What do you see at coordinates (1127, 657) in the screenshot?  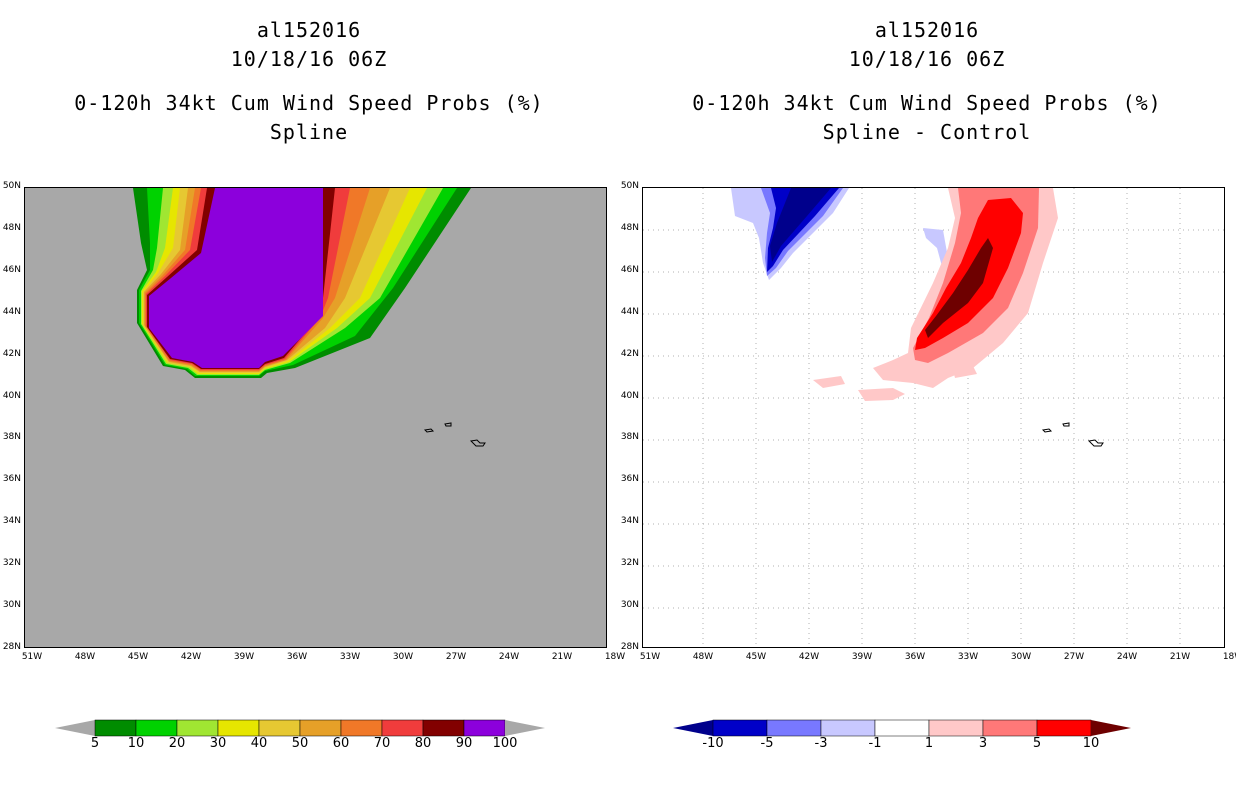 I see `right-lon-label: 24W` at bounding box center [1127, 657].